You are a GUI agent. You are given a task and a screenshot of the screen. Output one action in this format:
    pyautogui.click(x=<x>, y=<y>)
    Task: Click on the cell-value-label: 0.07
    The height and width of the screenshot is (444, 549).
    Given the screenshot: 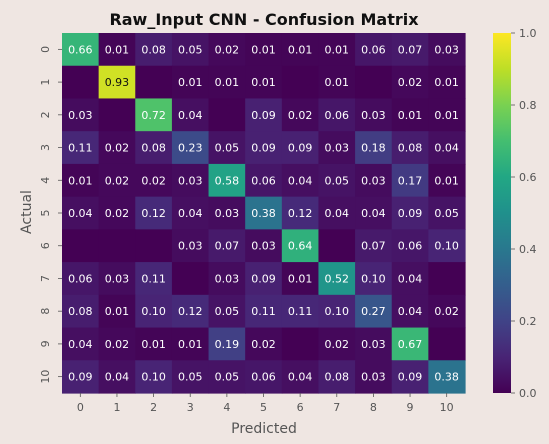 What is the action you would take?
    pyautogui.click(x=410, y=49)
    